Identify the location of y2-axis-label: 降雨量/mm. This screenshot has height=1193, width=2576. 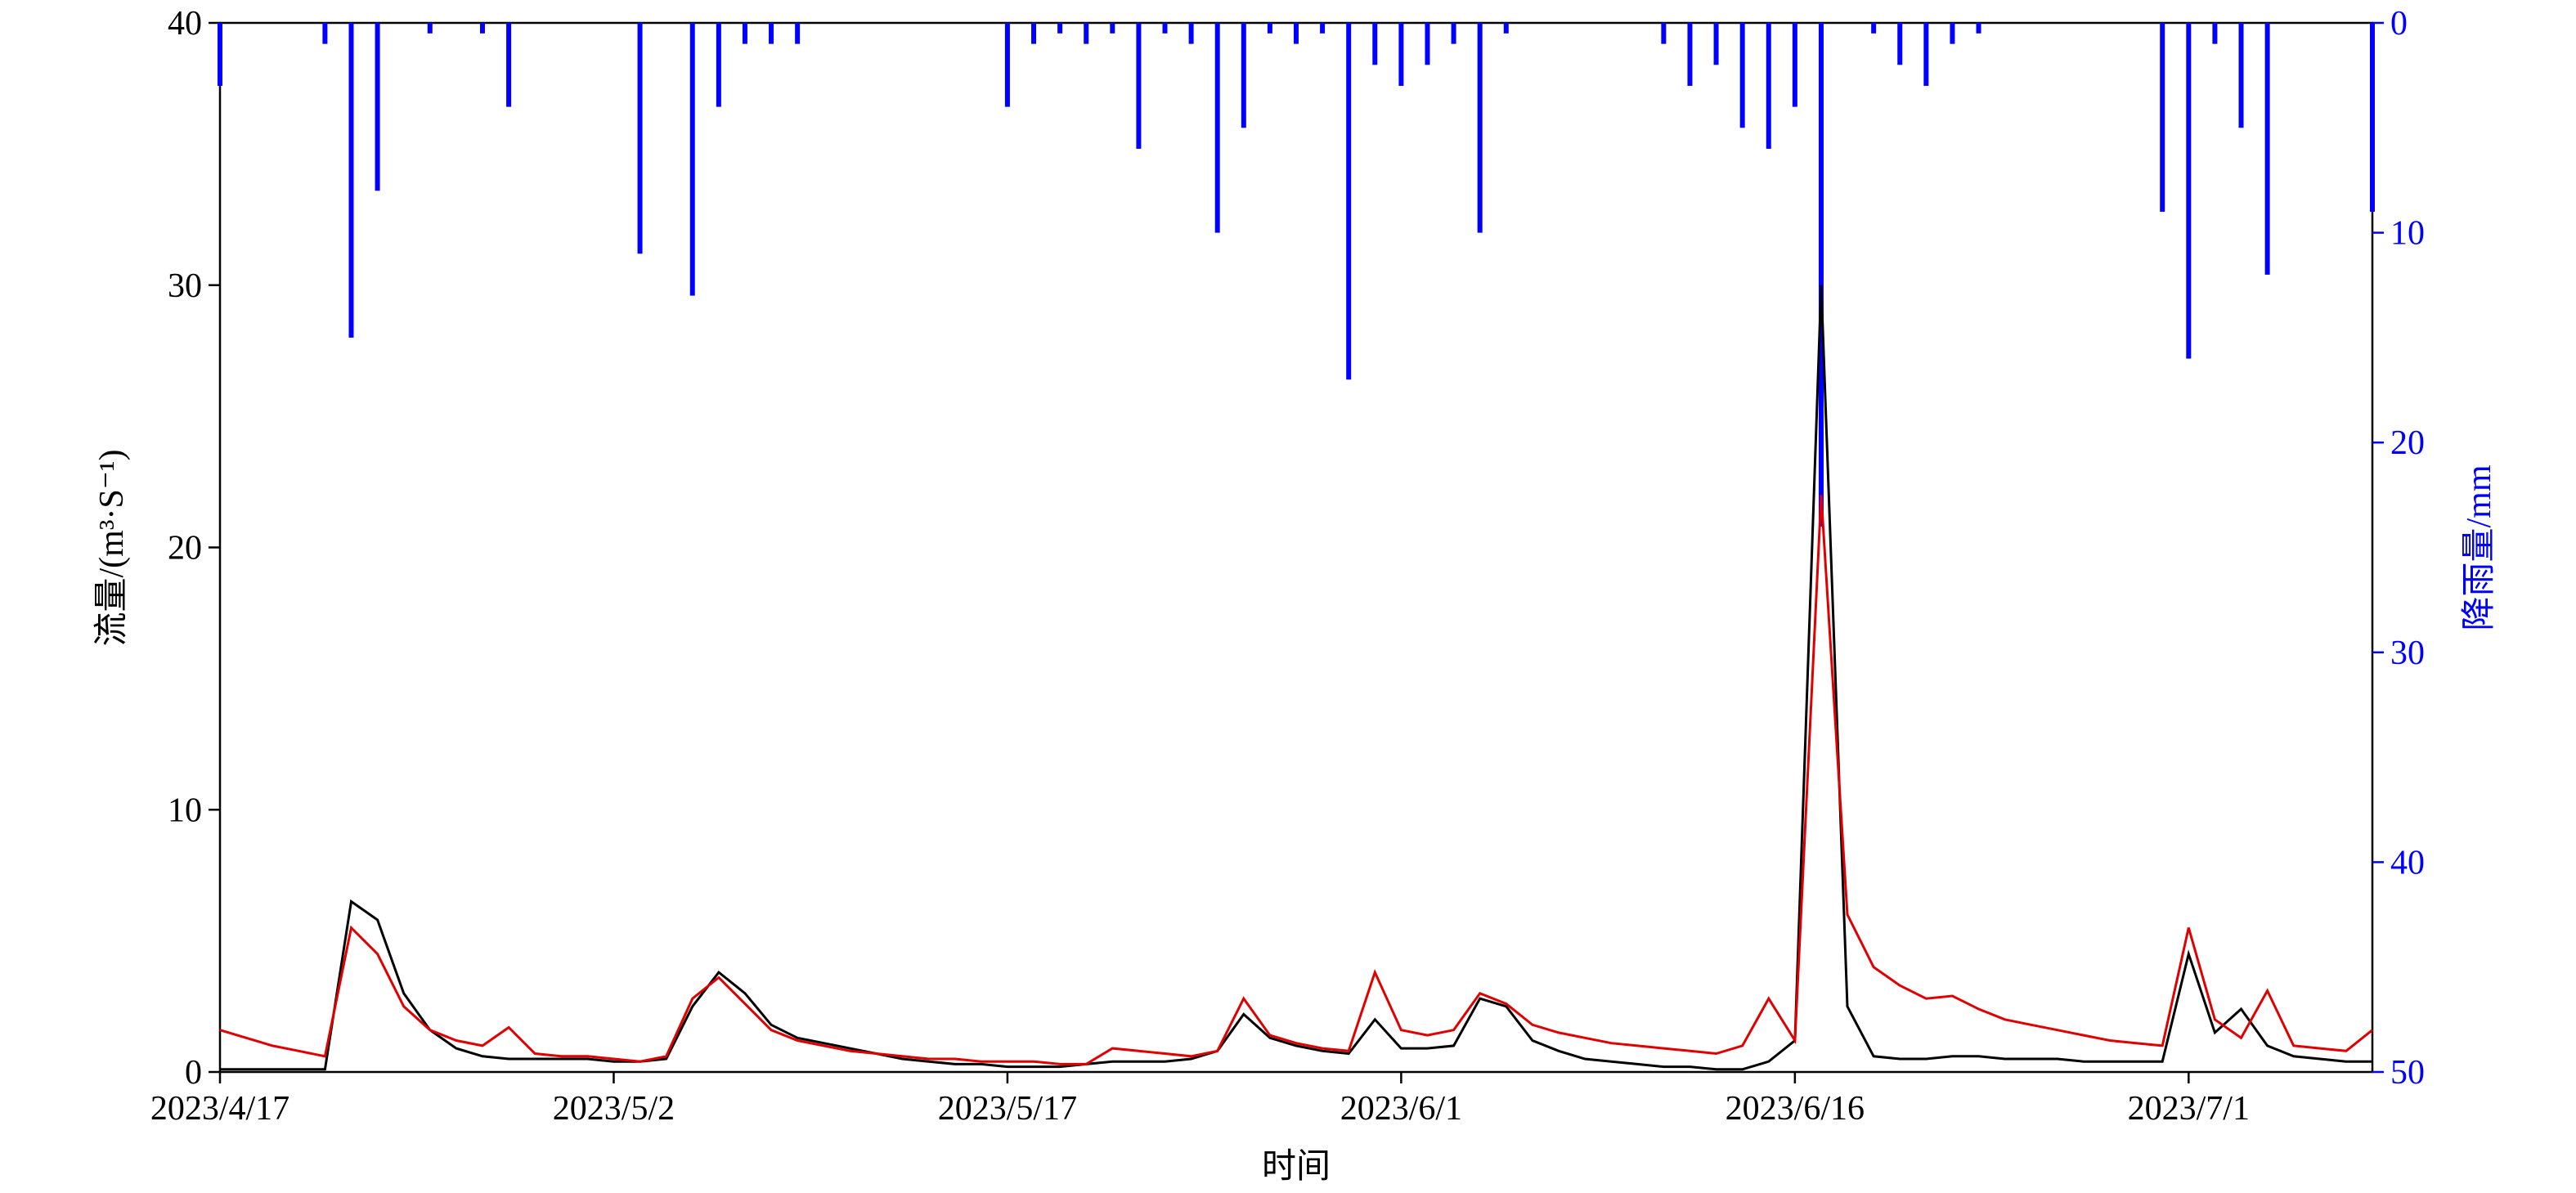
(2479, 547).